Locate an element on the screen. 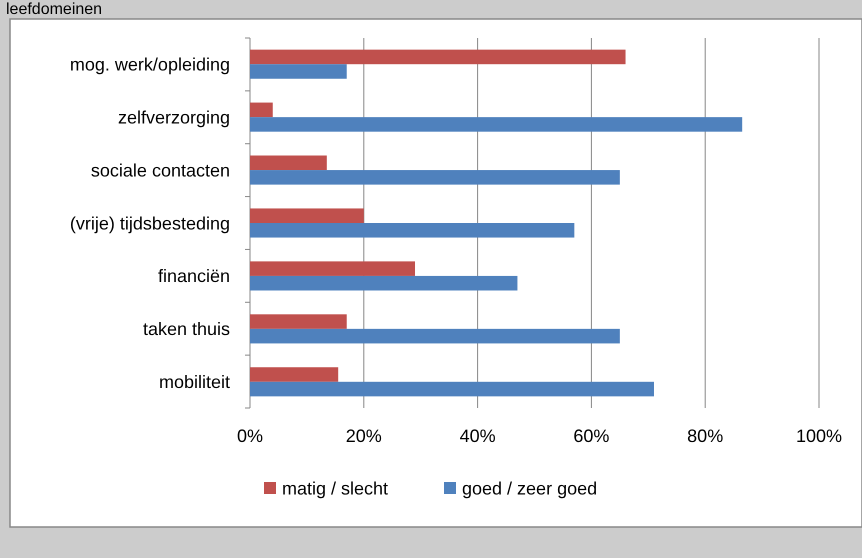 The height and width of the screenshot is (558, 862). y-tick-label: sociale contacten is located at coordinates (160, 170).